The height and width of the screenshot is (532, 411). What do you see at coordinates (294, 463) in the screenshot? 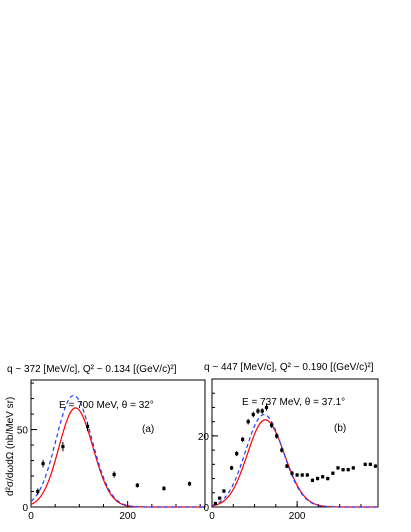
I see `chart-b-curve-solid` at bounding box center [294, 463].